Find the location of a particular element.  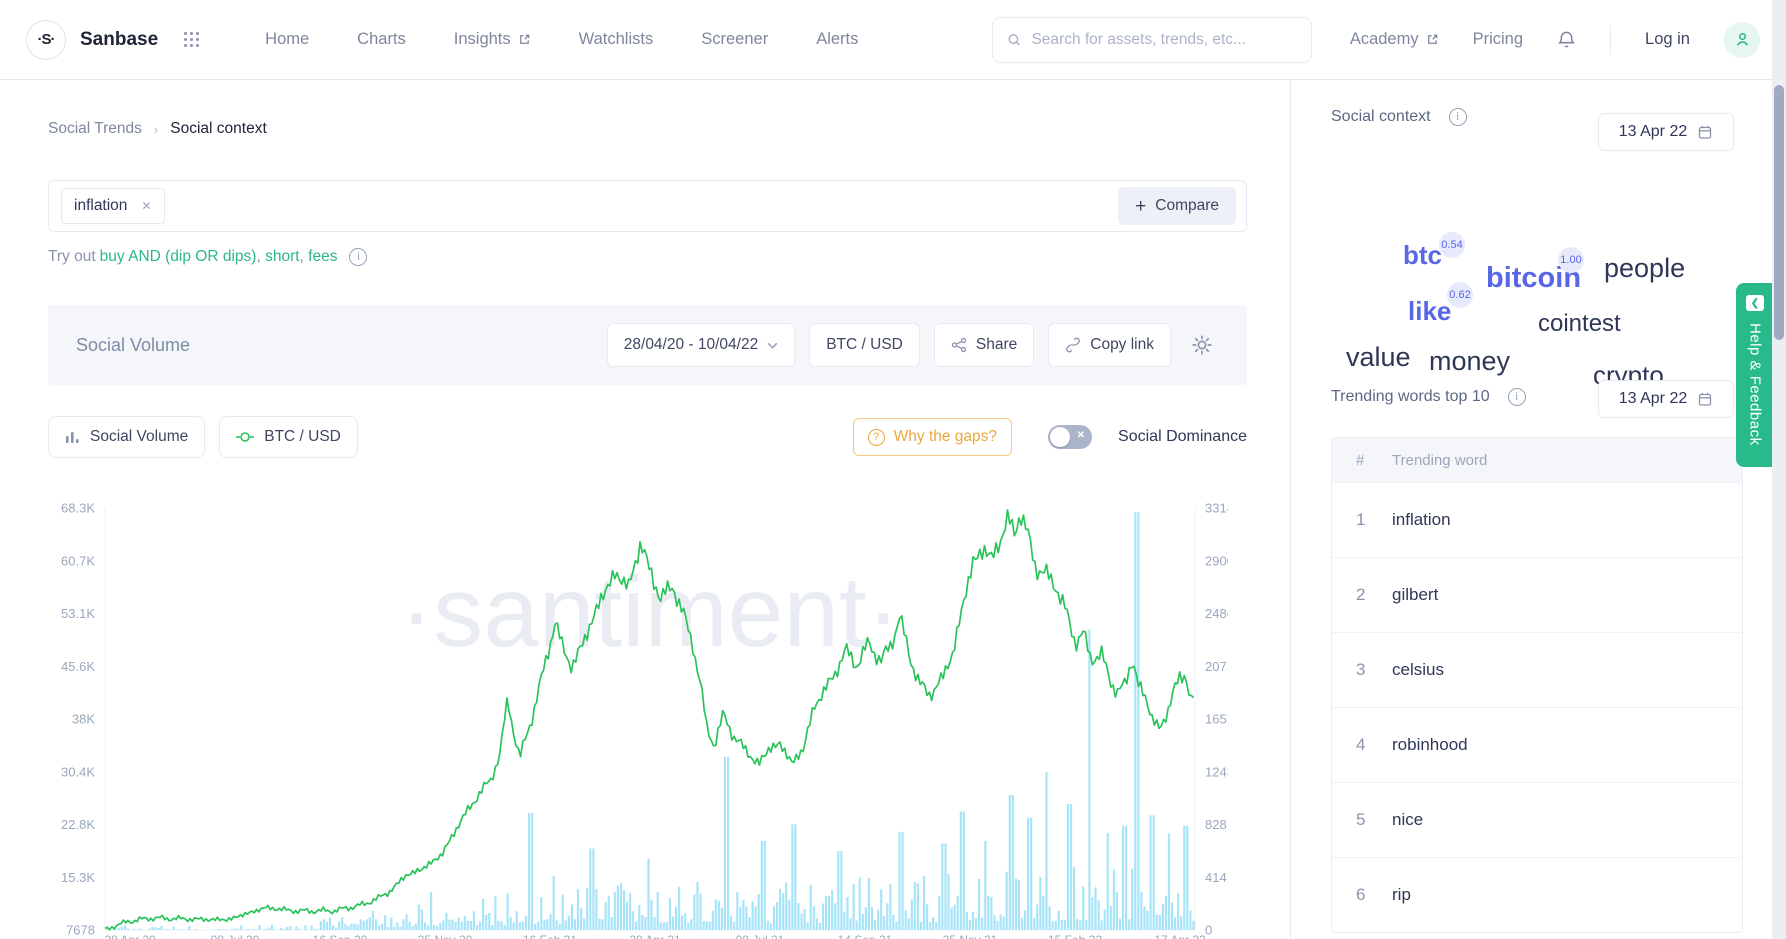

suggestion-link: buy AND (dip OR dips) is located at coordinates (178, 256).